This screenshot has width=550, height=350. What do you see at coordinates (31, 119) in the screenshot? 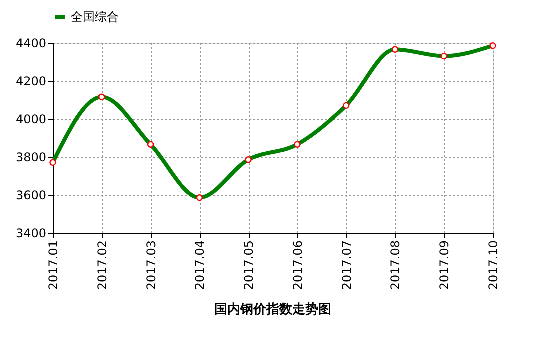
I see `y-tick-label: 4000` at bounding box center [31, 119].